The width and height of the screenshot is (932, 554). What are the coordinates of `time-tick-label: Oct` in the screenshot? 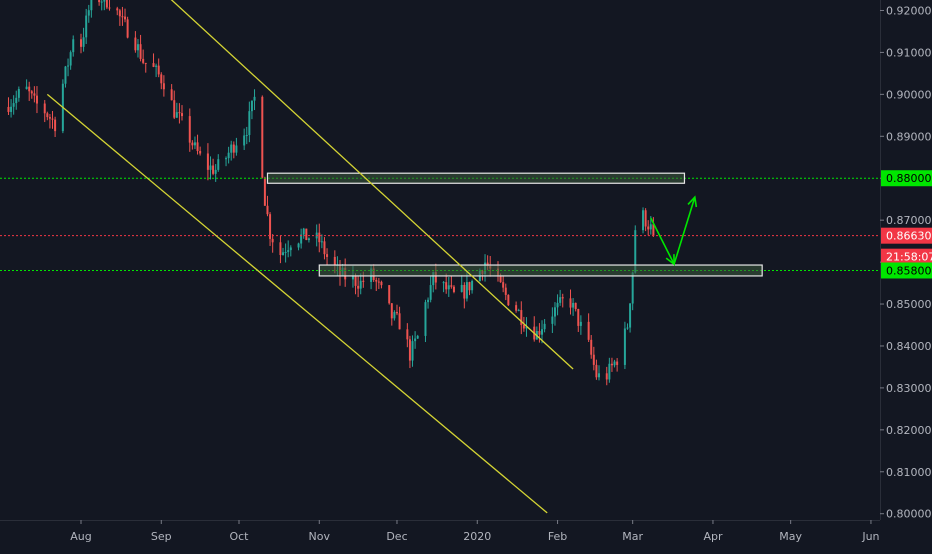 It's located at (239, 536).